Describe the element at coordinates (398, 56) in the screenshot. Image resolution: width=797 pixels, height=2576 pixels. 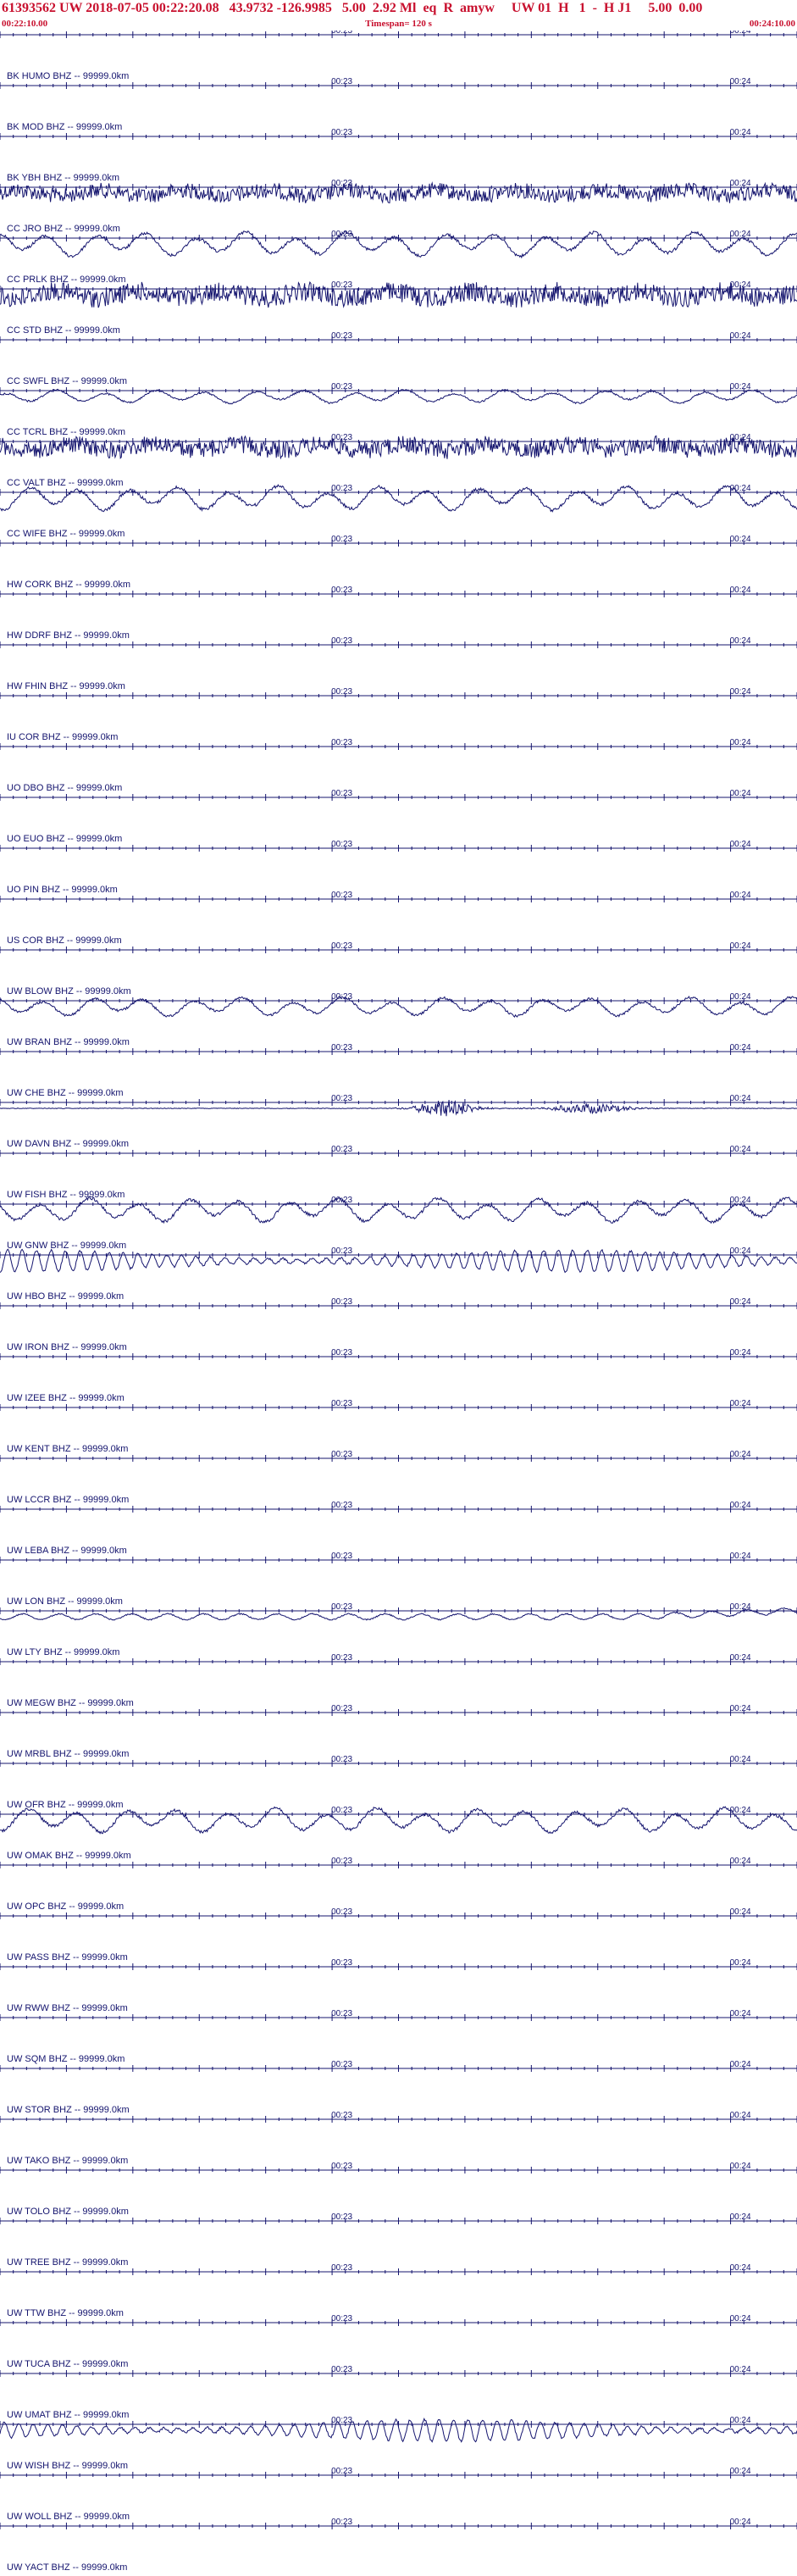
I see `trace-row: 00:23 00:24 BK HUMO BHZ -- 99999.0km` at that location.